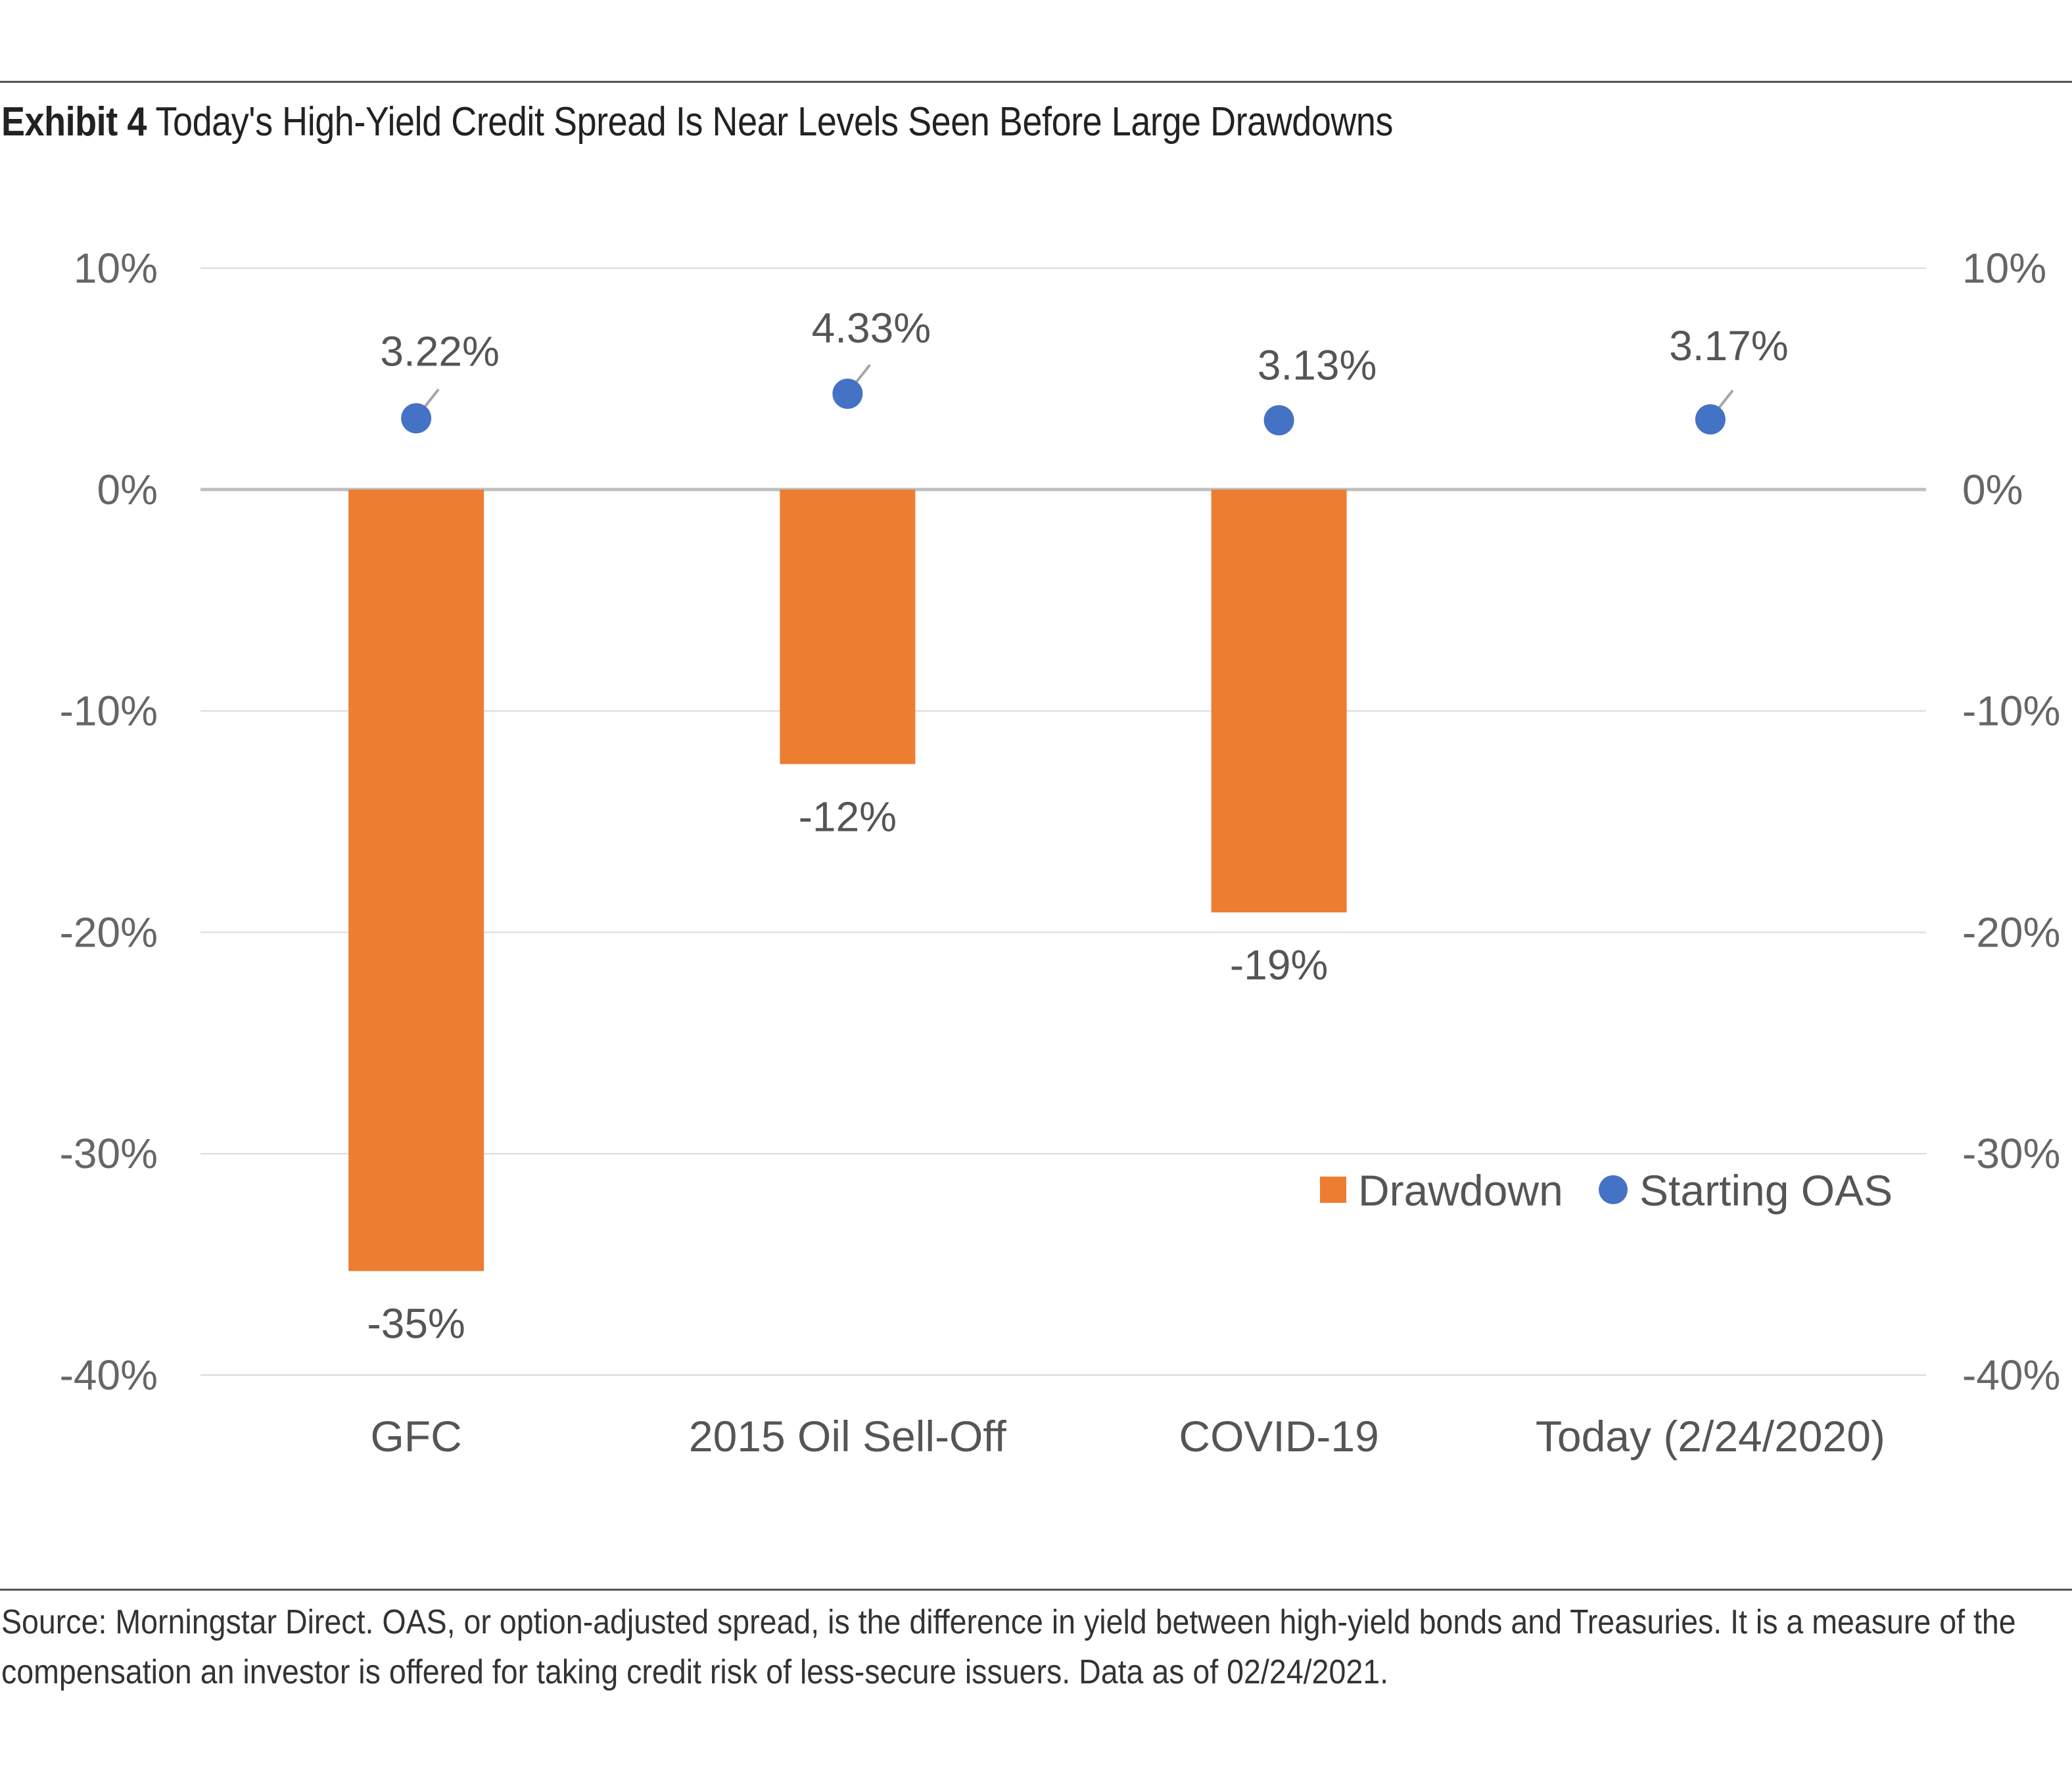 The width and height of the screenshot is (2072, 1778). Describe the element at coordinates (1711, 1437) in the screenshot. I see `x-category-label: Today (2/24/2020)` at that location.